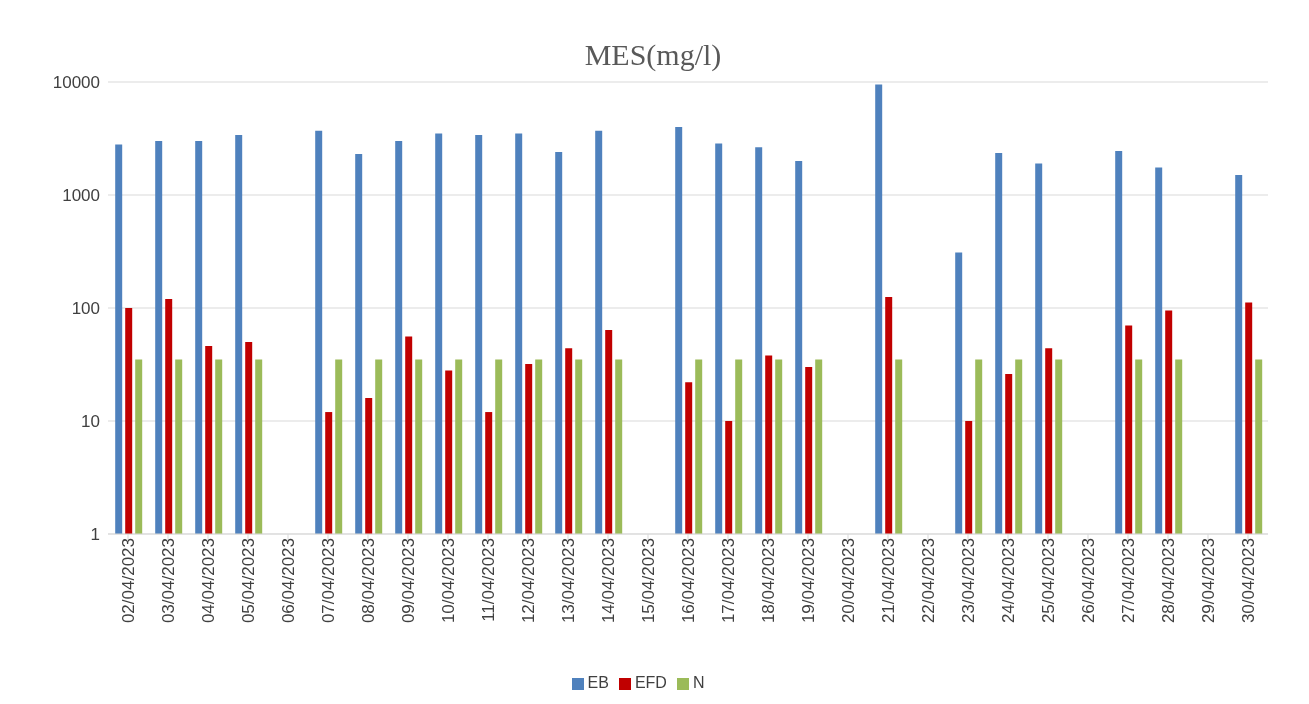  I want to click on x-tick-label: 05/04/2023, so click(249, 581).